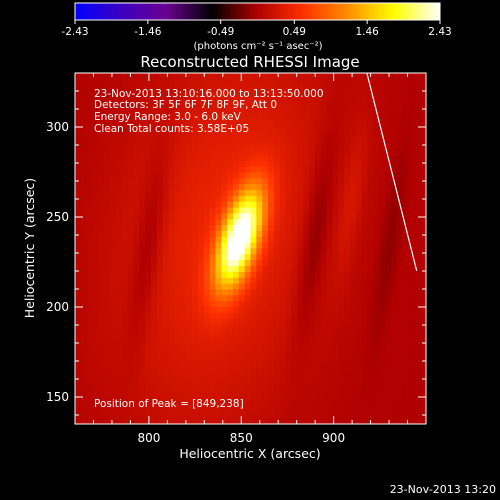 The image size is (500, 500). I want to click on info-detectors: Detectors: 3F 5F 6F 7F 8F 9F, Att 0, so click(185, 105).